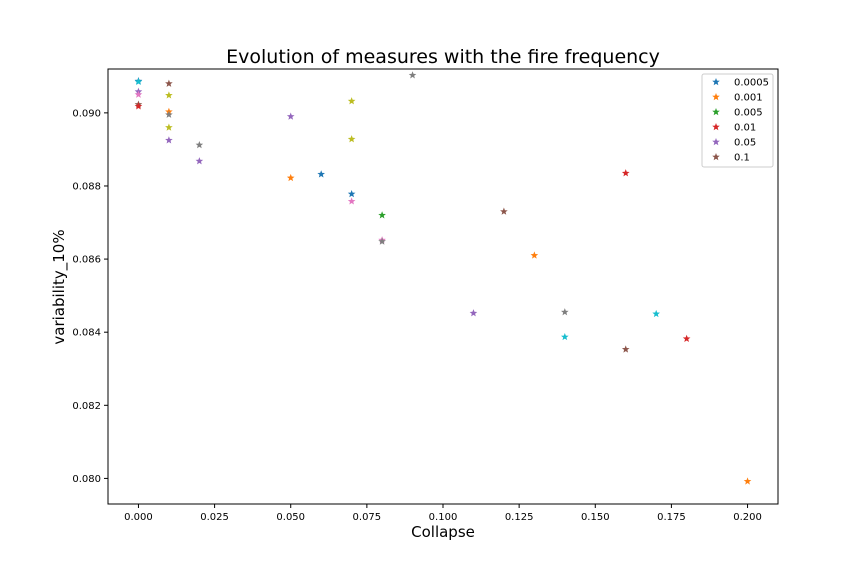 The image size is (864, 581). I want to click on x-tick-label: 0.025, so click(214, 517).